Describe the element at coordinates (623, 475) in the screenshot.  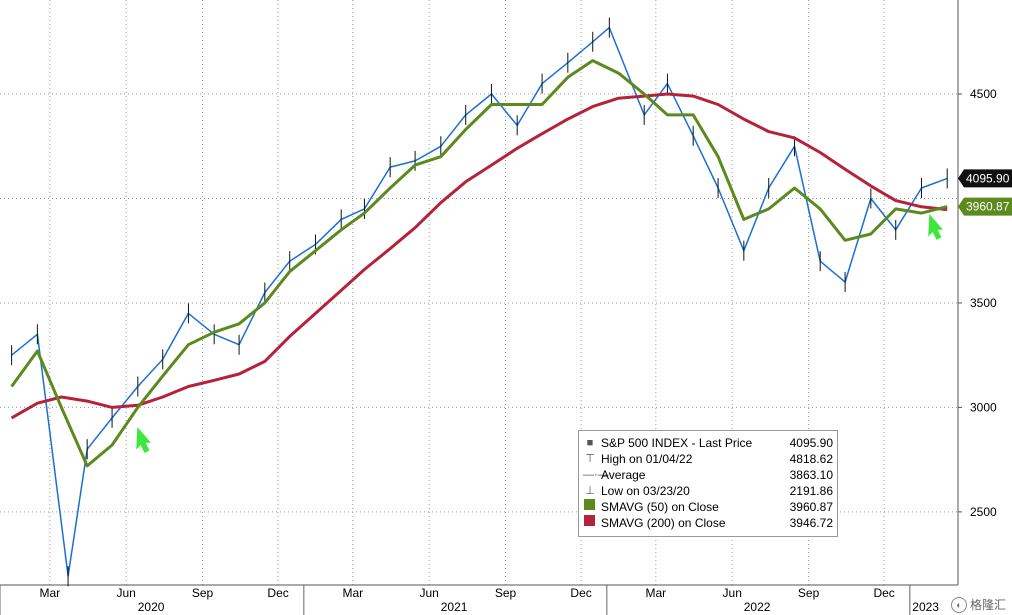
I see `legend-label: Average` at that location.